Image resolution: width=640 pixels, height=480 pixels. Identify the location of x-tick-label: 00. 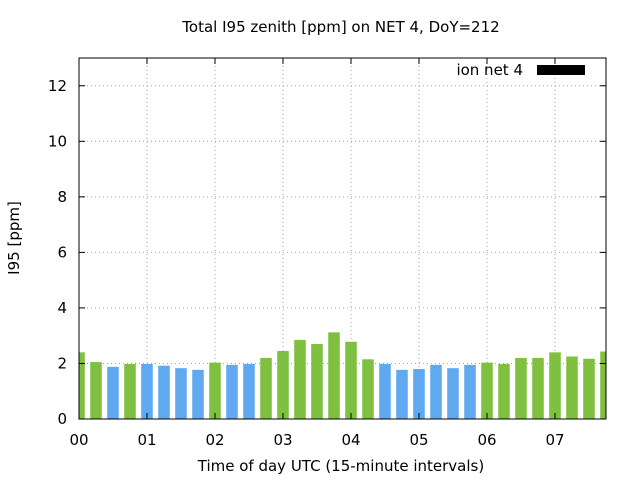
(78, 440).